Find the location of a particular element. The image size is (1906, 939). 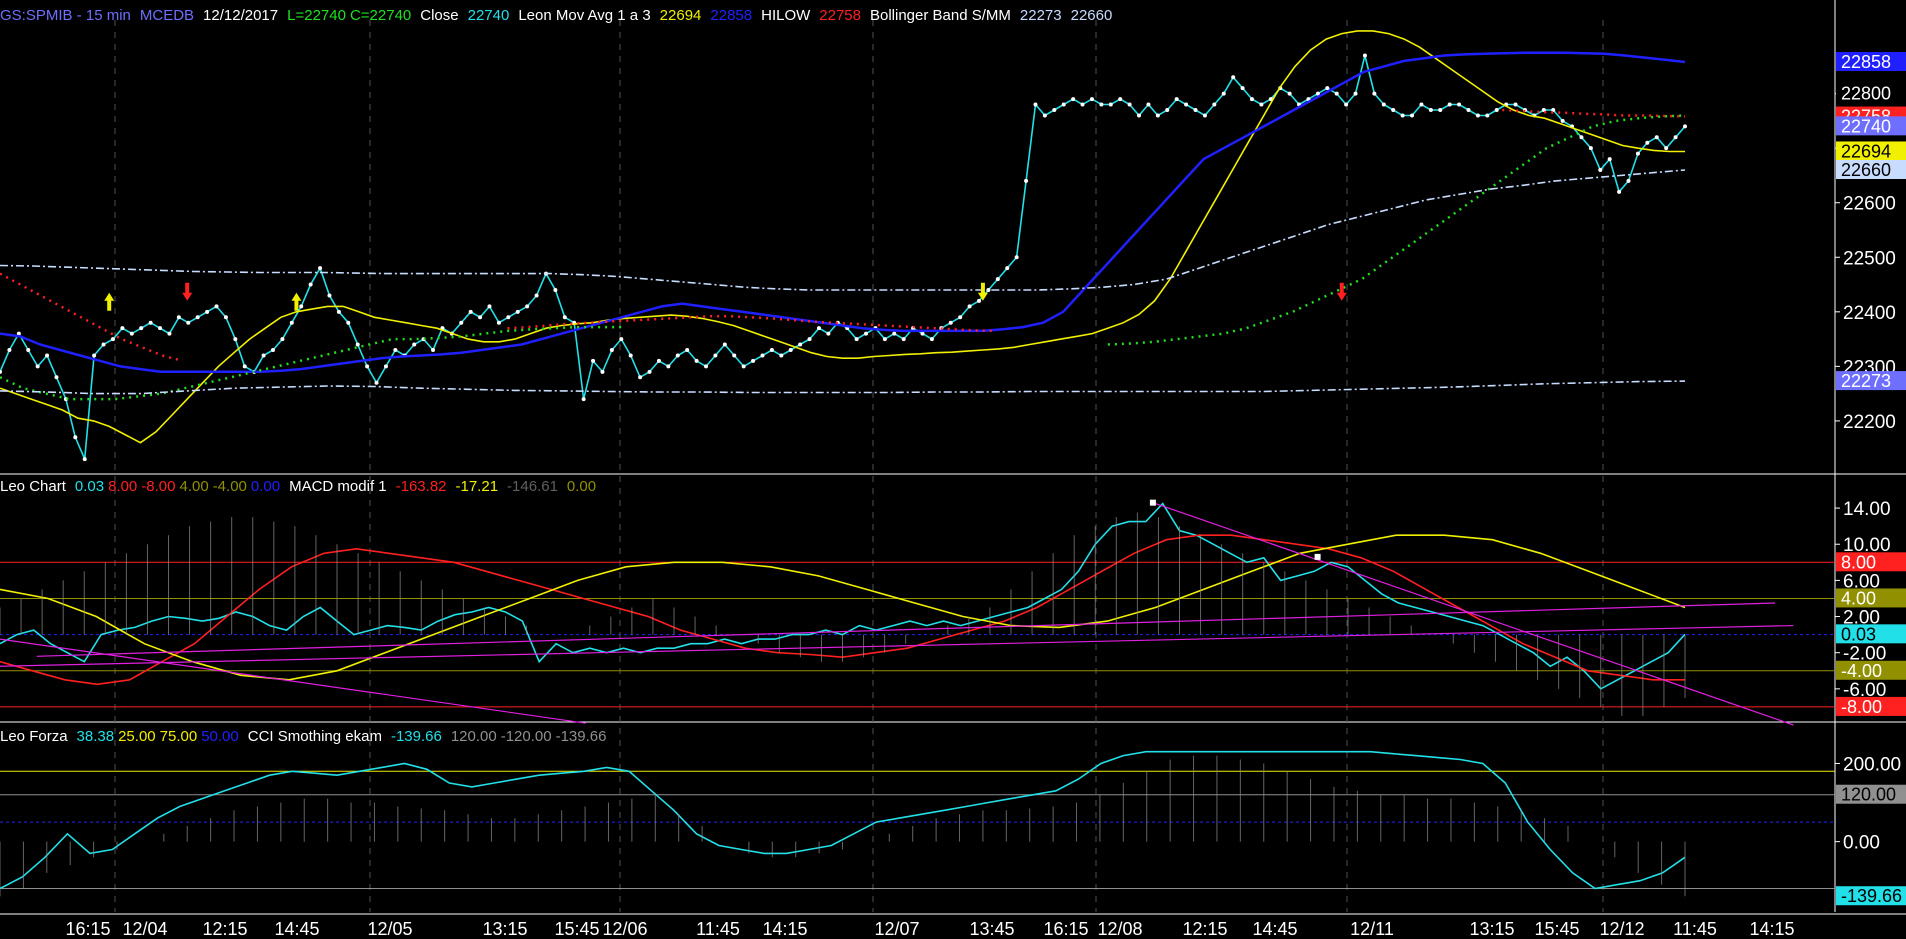

x-tick-label: 14:45 is located at coordinates (296, 929).